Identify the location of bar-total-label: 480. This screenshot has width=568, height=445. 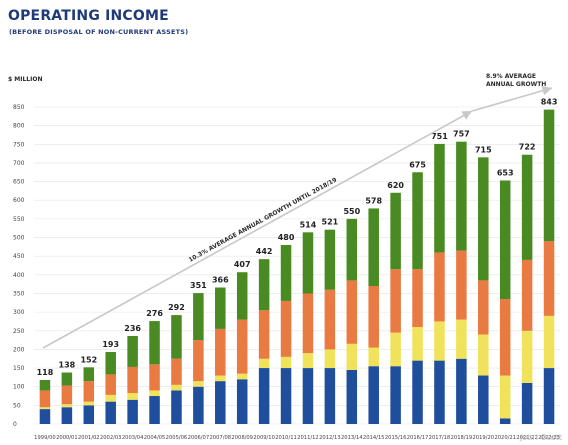
(286, 237).